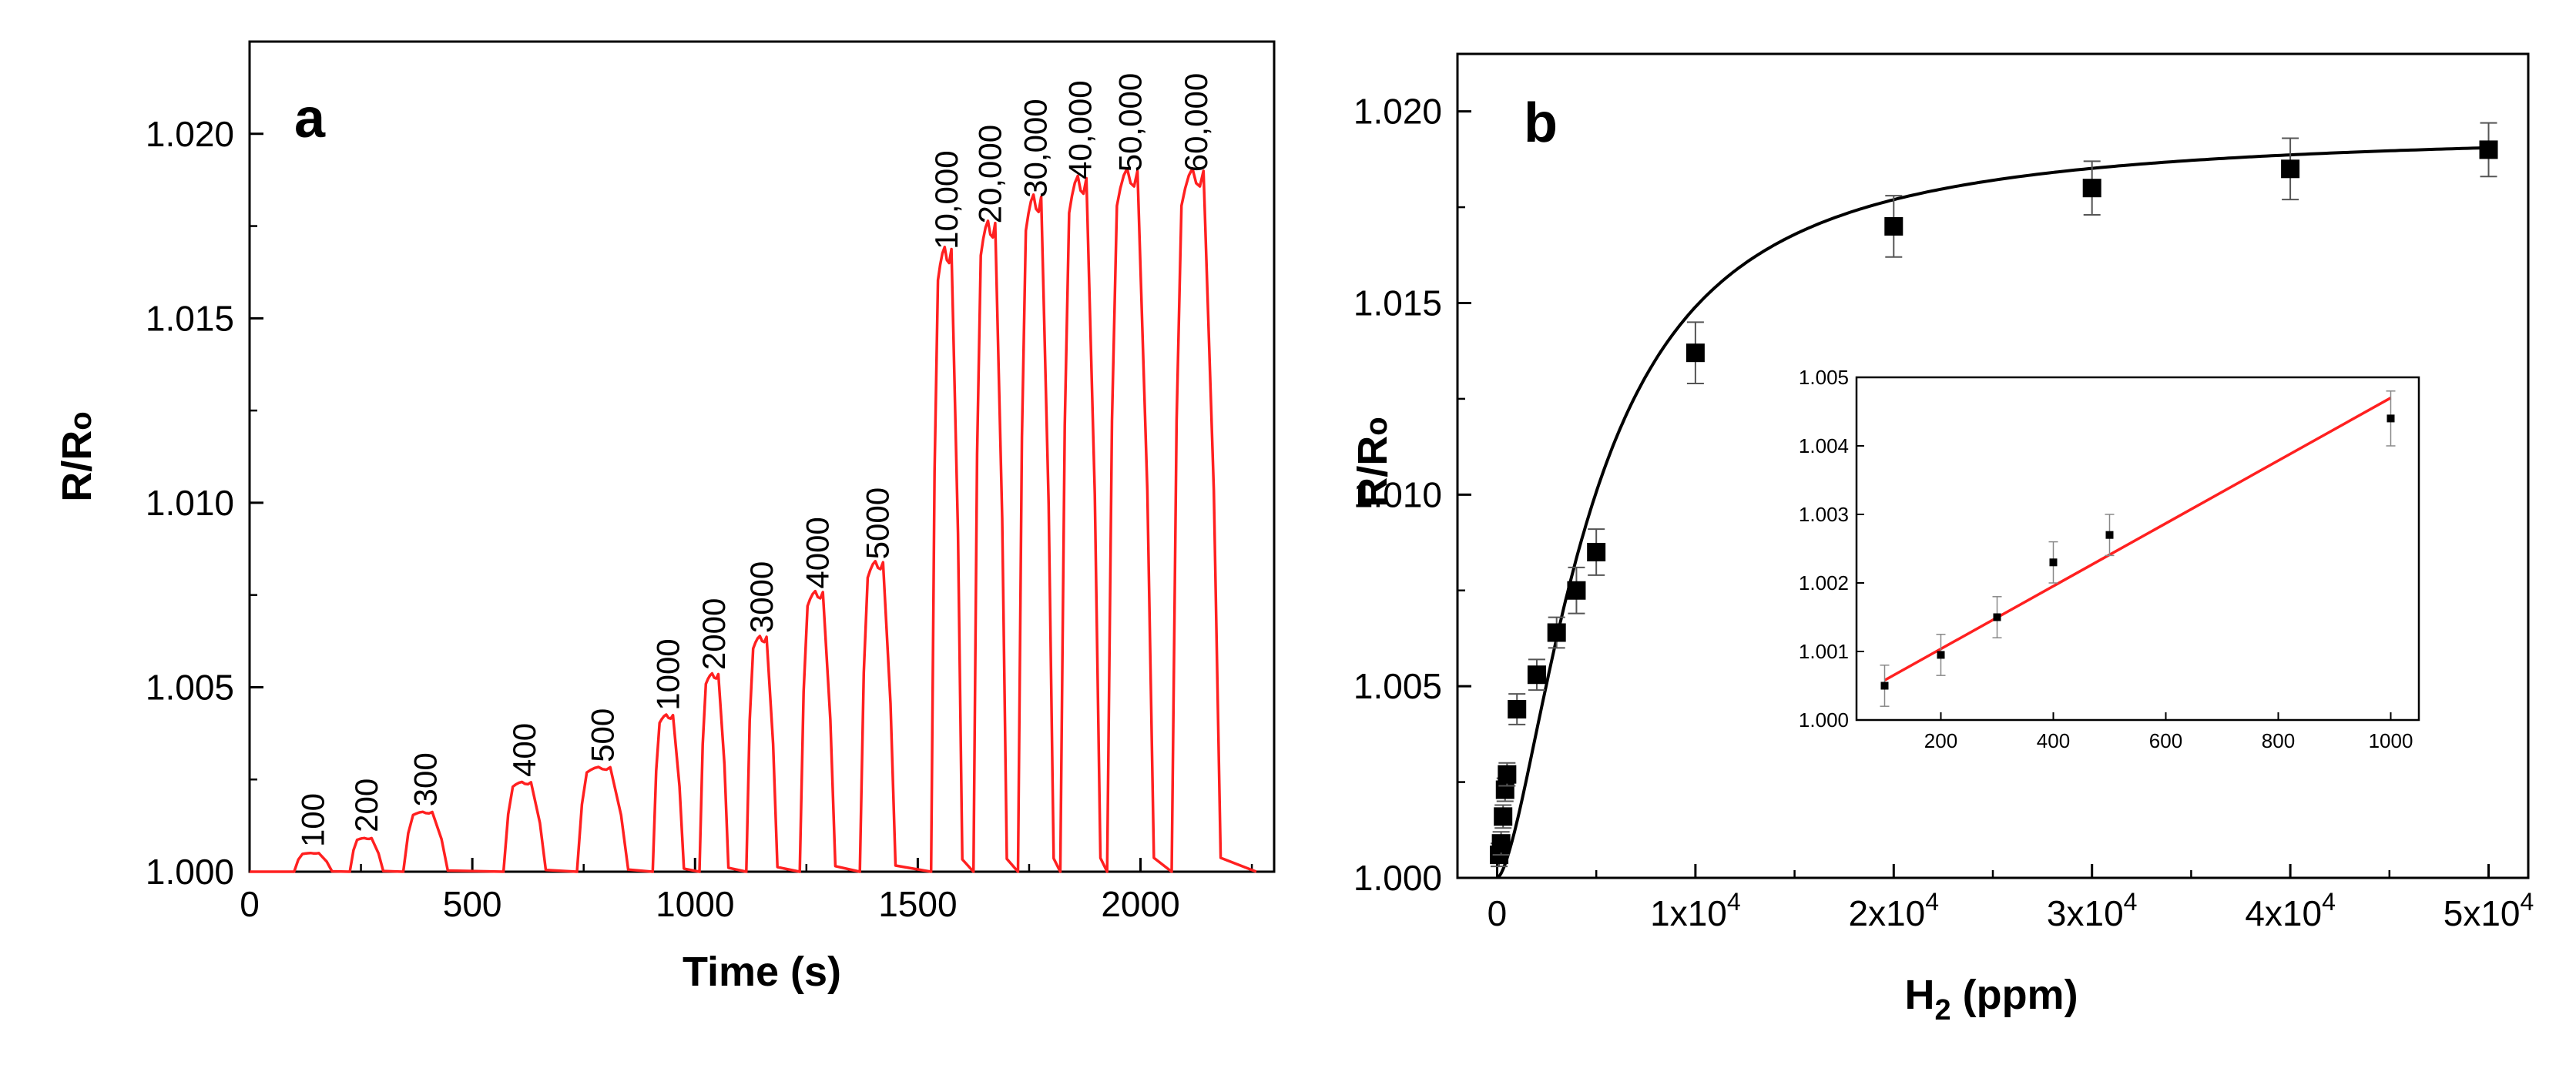 This screenshot has height=1075, width=2576. I want to click on chart-b-x-tick-label: 4x10⁴, so click(2290, 910).